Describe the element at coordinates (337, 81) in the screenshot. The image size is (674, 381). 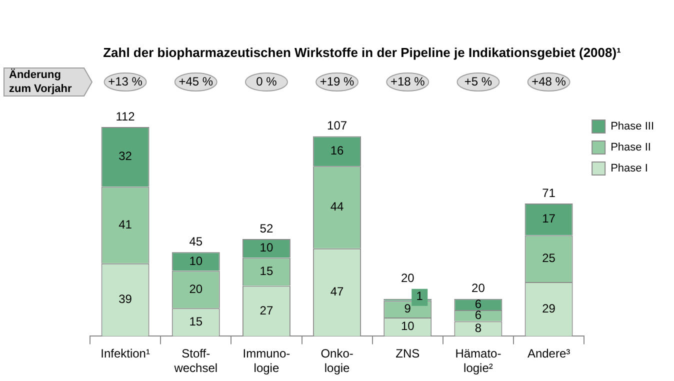
I see `text: +19 %` at that location.